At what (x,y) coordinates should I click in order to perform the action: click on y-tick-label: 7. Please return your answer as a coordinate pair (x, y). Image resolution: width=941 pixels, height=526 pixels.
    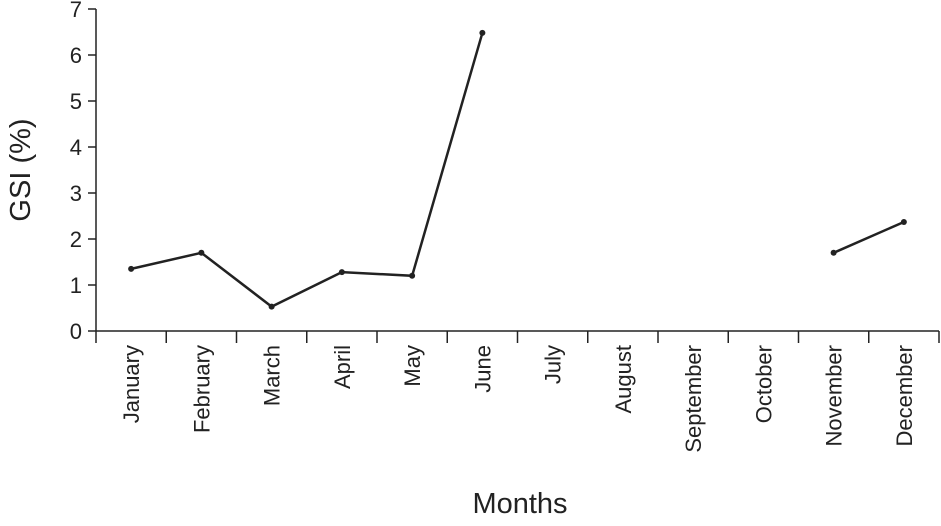
    Looking at the image, I should click on (76, 11).